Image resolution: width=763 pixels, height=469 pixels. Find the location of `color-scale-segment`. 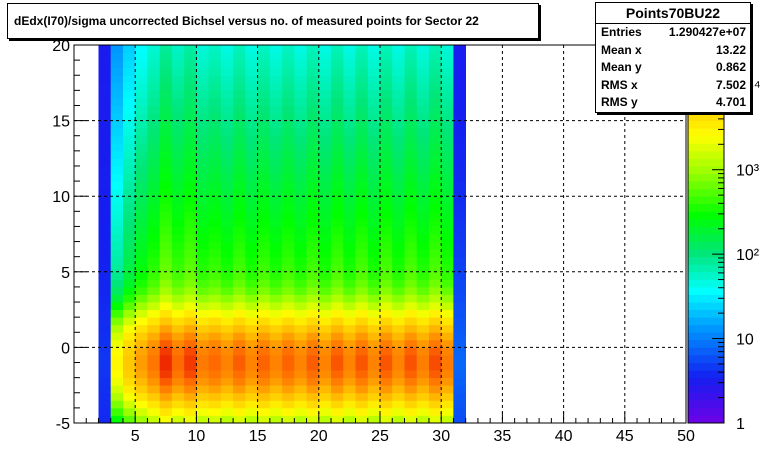

color-scale-segment is located at coordinates (706, 328).